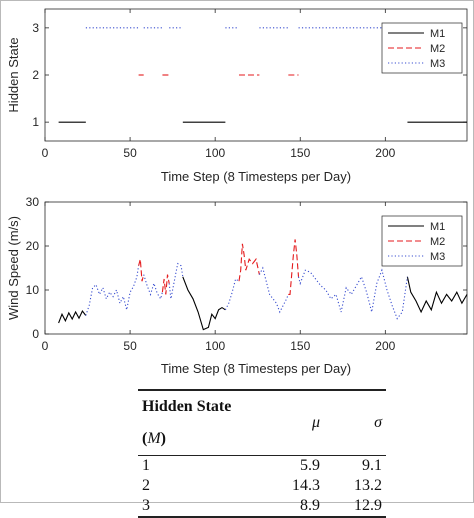 This screenshot has height=518, width=474. Describe the element at coordinates (35, 28) in the screenshot. I see `y-tick-label: 3` at that location.